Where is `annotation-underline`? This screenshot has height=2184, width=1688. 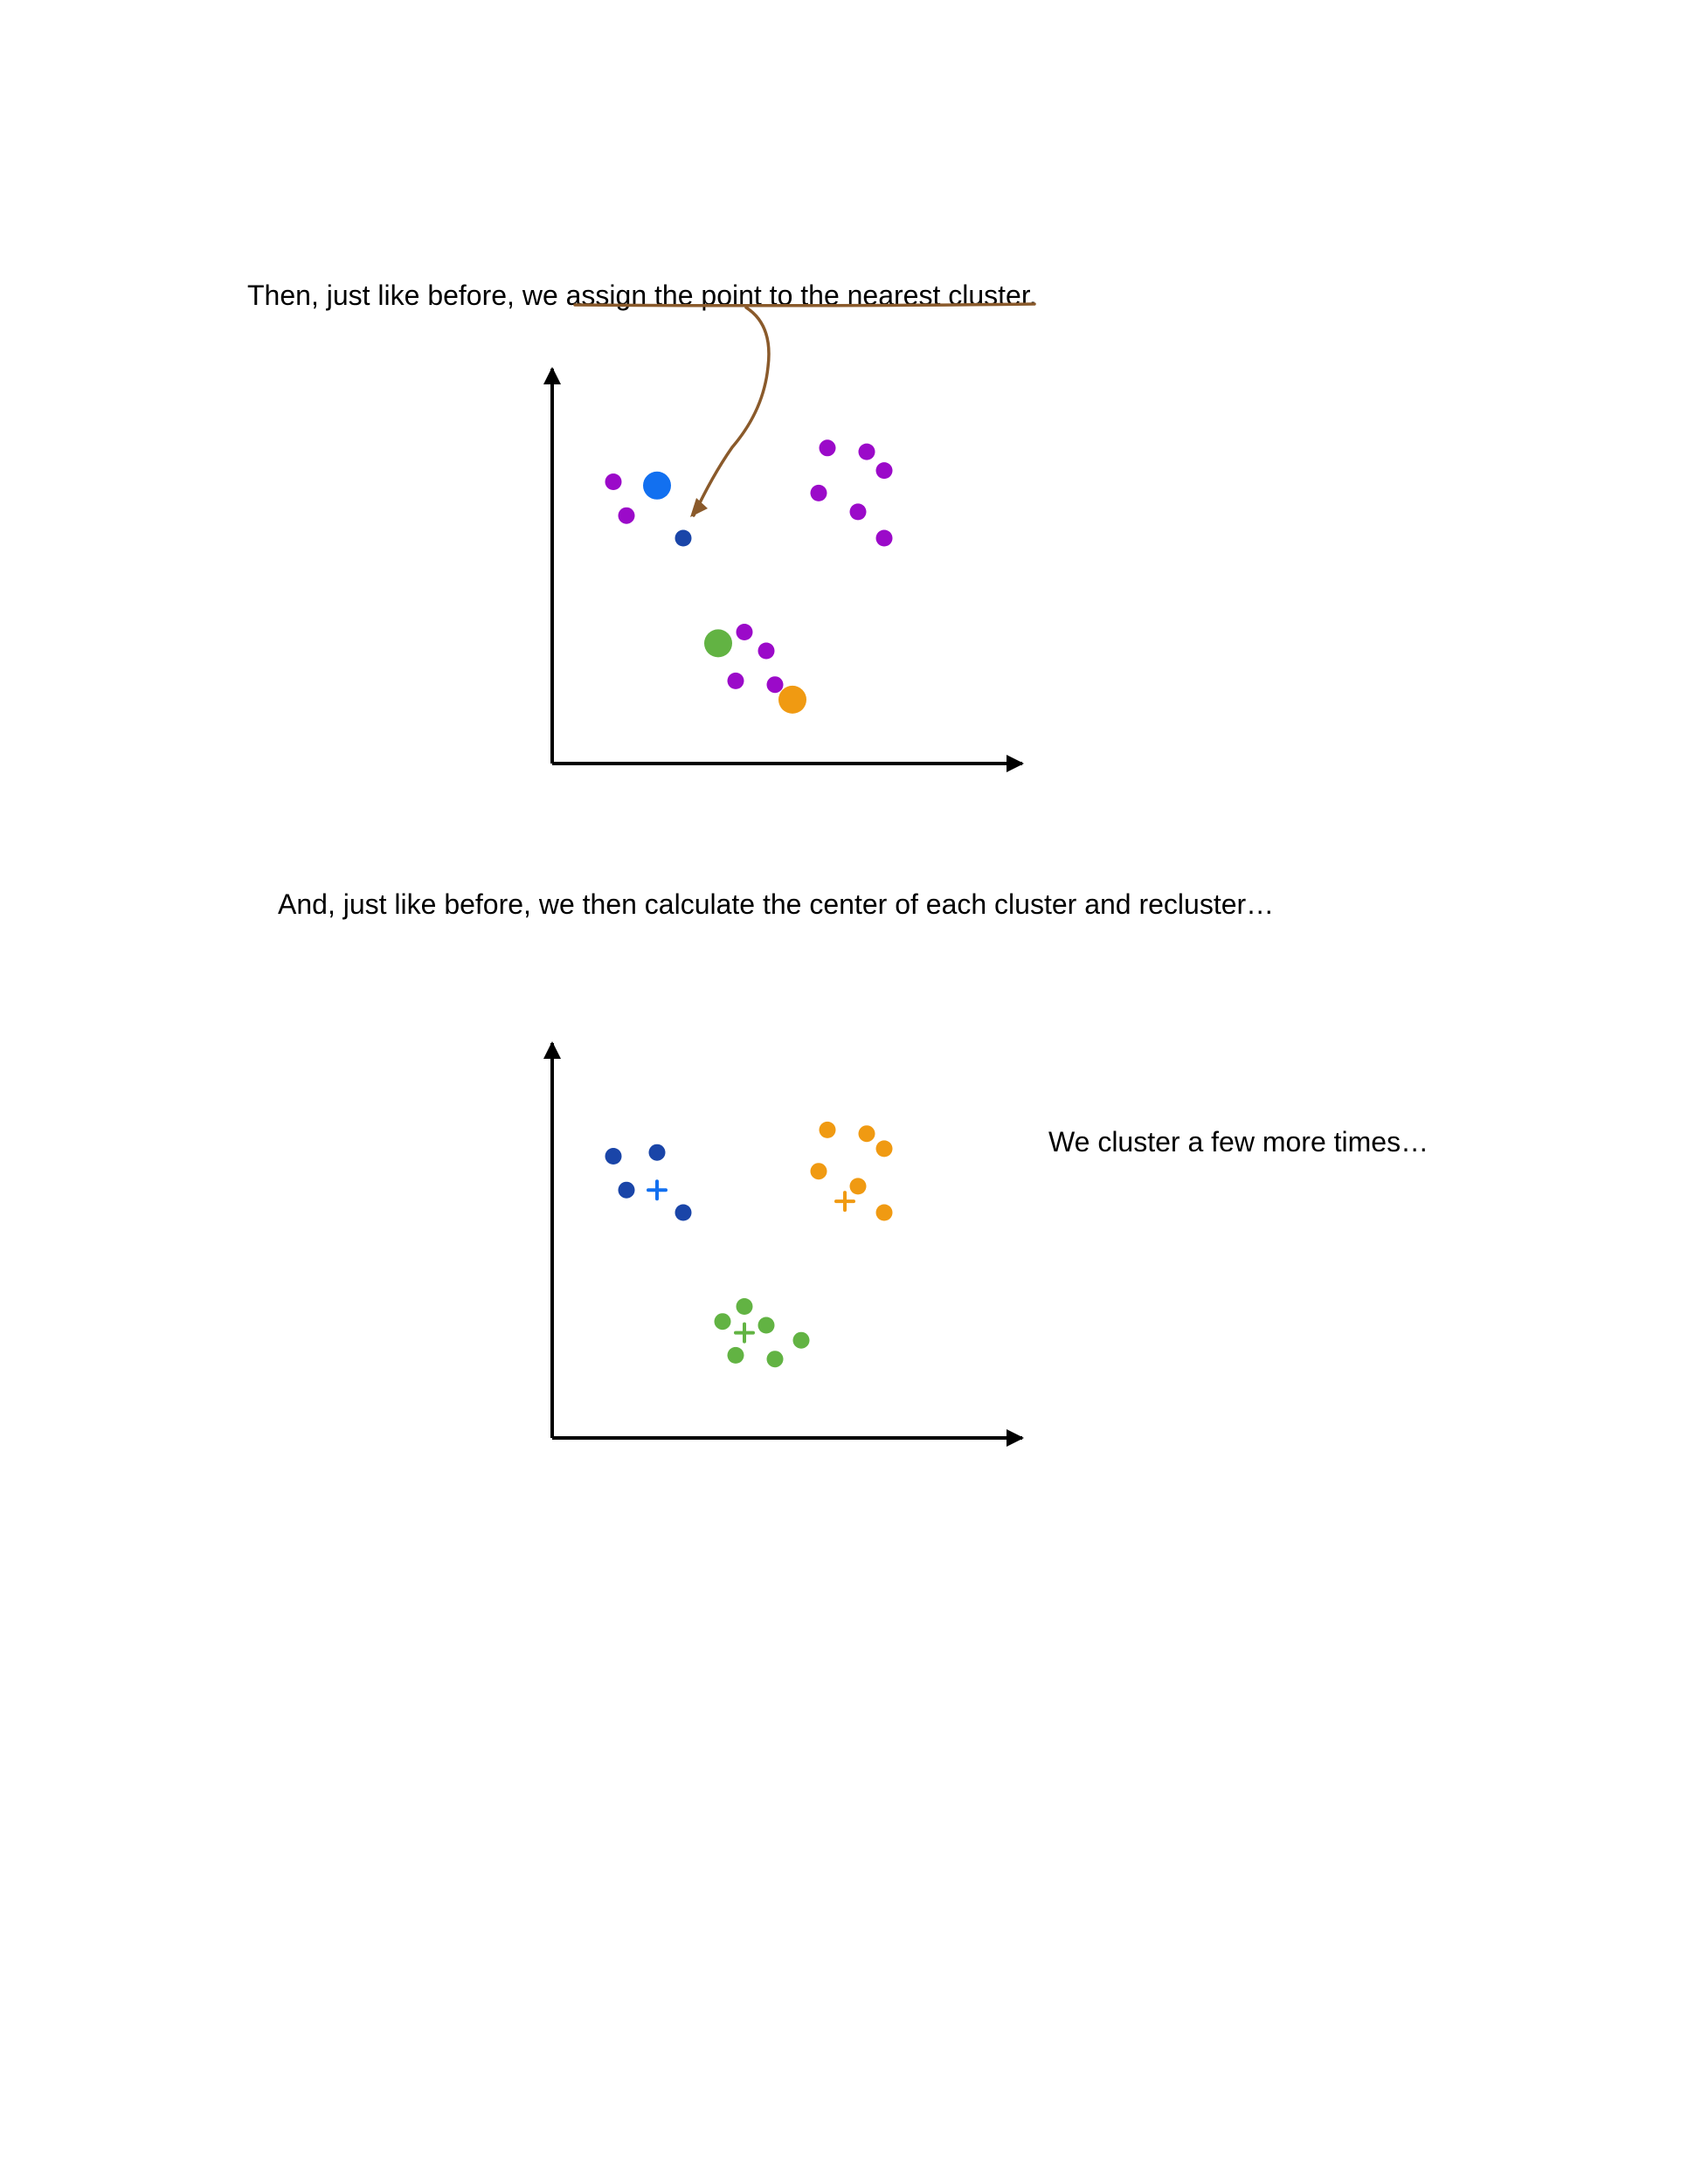
annotation-underline is located at coordinates (804, 305).